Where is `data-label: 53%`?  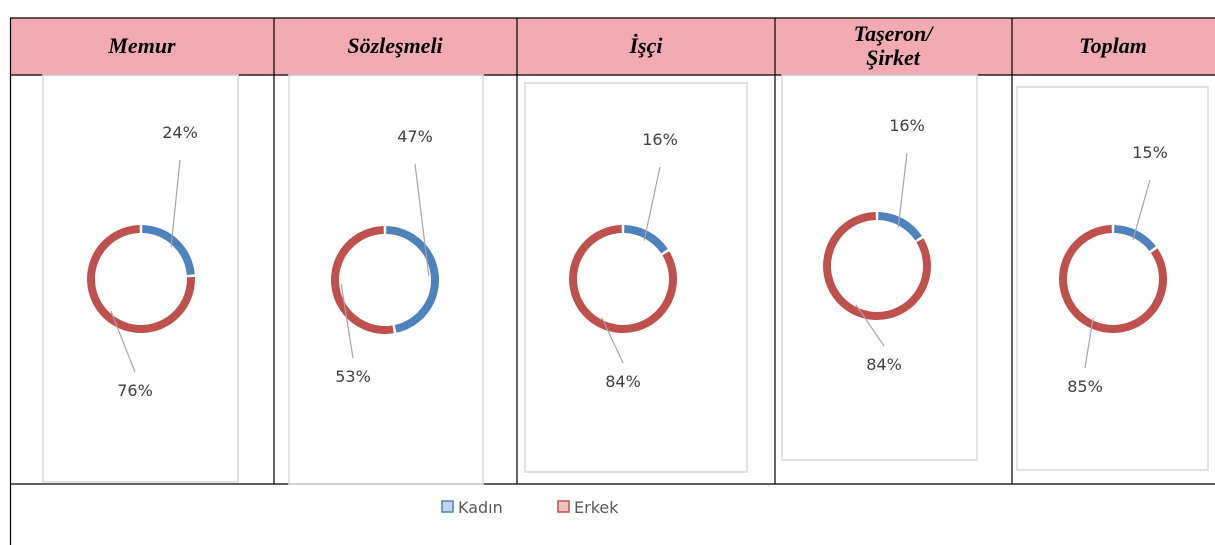 data-label: 53% is located at coordinates (353, 376).